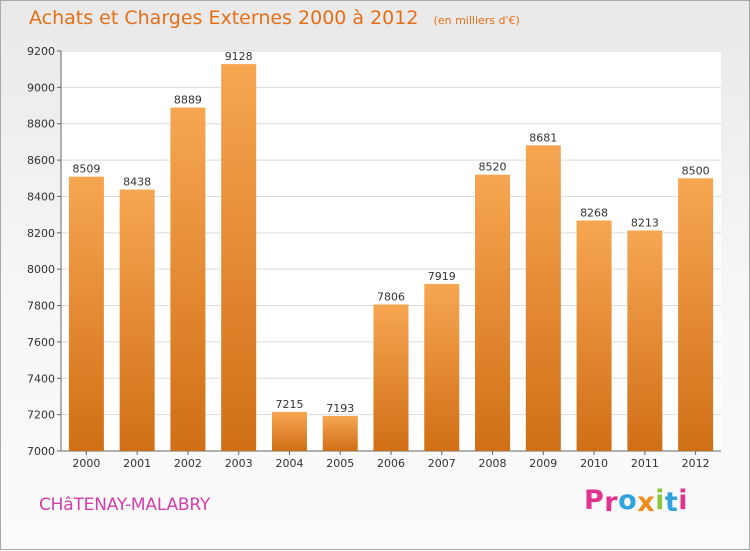 The height and width of the screenshot is (551, 750). What do you see at coordinates (86, 169) in the screenshot?
I see `data-label-2000: 8509` at bounding box center [86, 169].